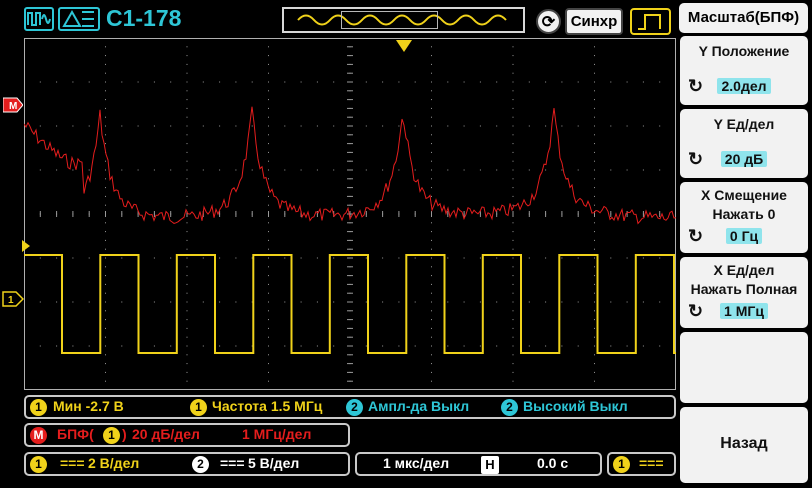  Describe the element at coordinates (553, 463) in the screenshot. I see `horizontal-offset: 0.0 с` at that location.